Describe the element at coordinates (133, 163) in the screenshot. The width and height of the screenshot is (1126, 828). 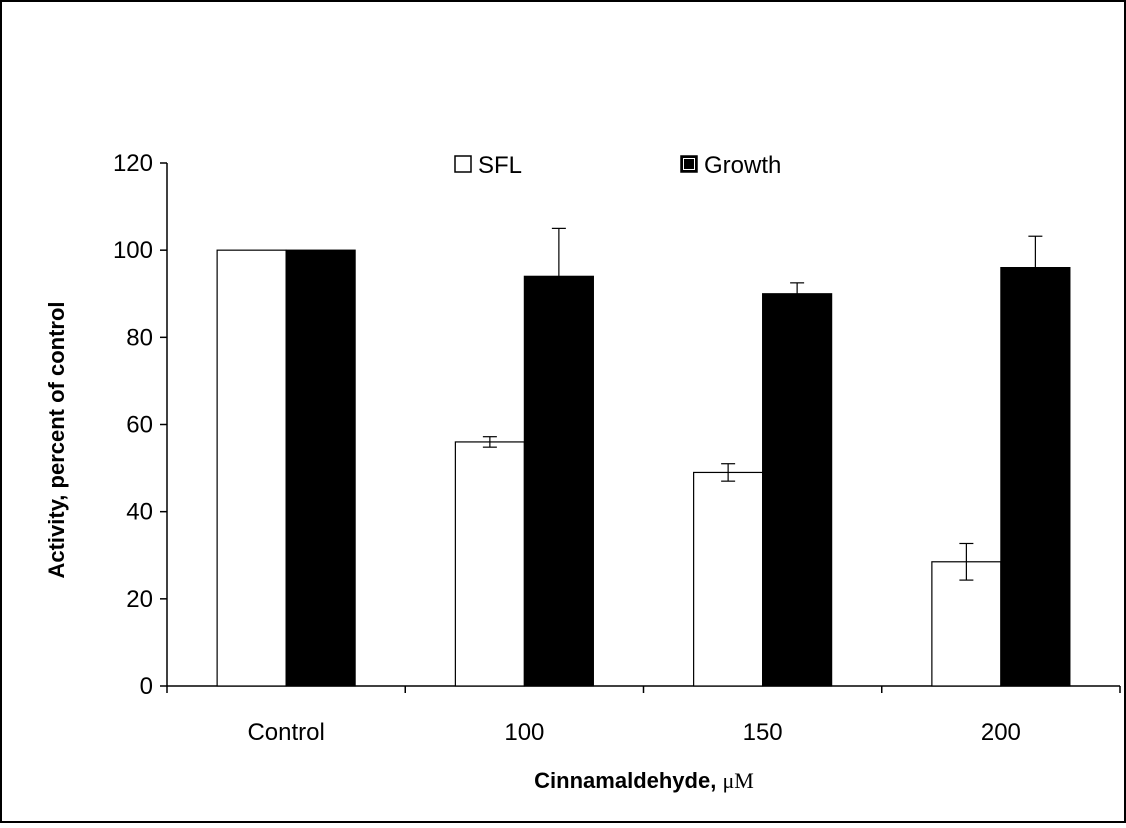
I see `y-tick-label: 120` at that location.